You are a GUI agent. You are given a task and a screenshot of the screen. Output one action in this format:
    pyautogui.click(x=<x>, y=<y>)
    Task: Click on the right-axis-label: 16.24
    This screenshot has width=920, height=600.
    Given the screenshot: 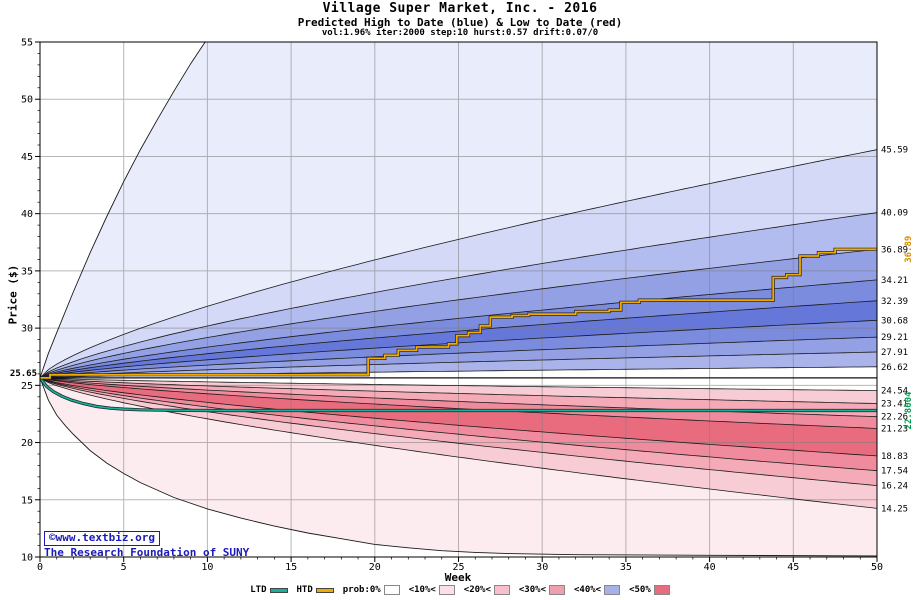 What is the action you would take?
    pyautogui.click(x=894, y=487)
    